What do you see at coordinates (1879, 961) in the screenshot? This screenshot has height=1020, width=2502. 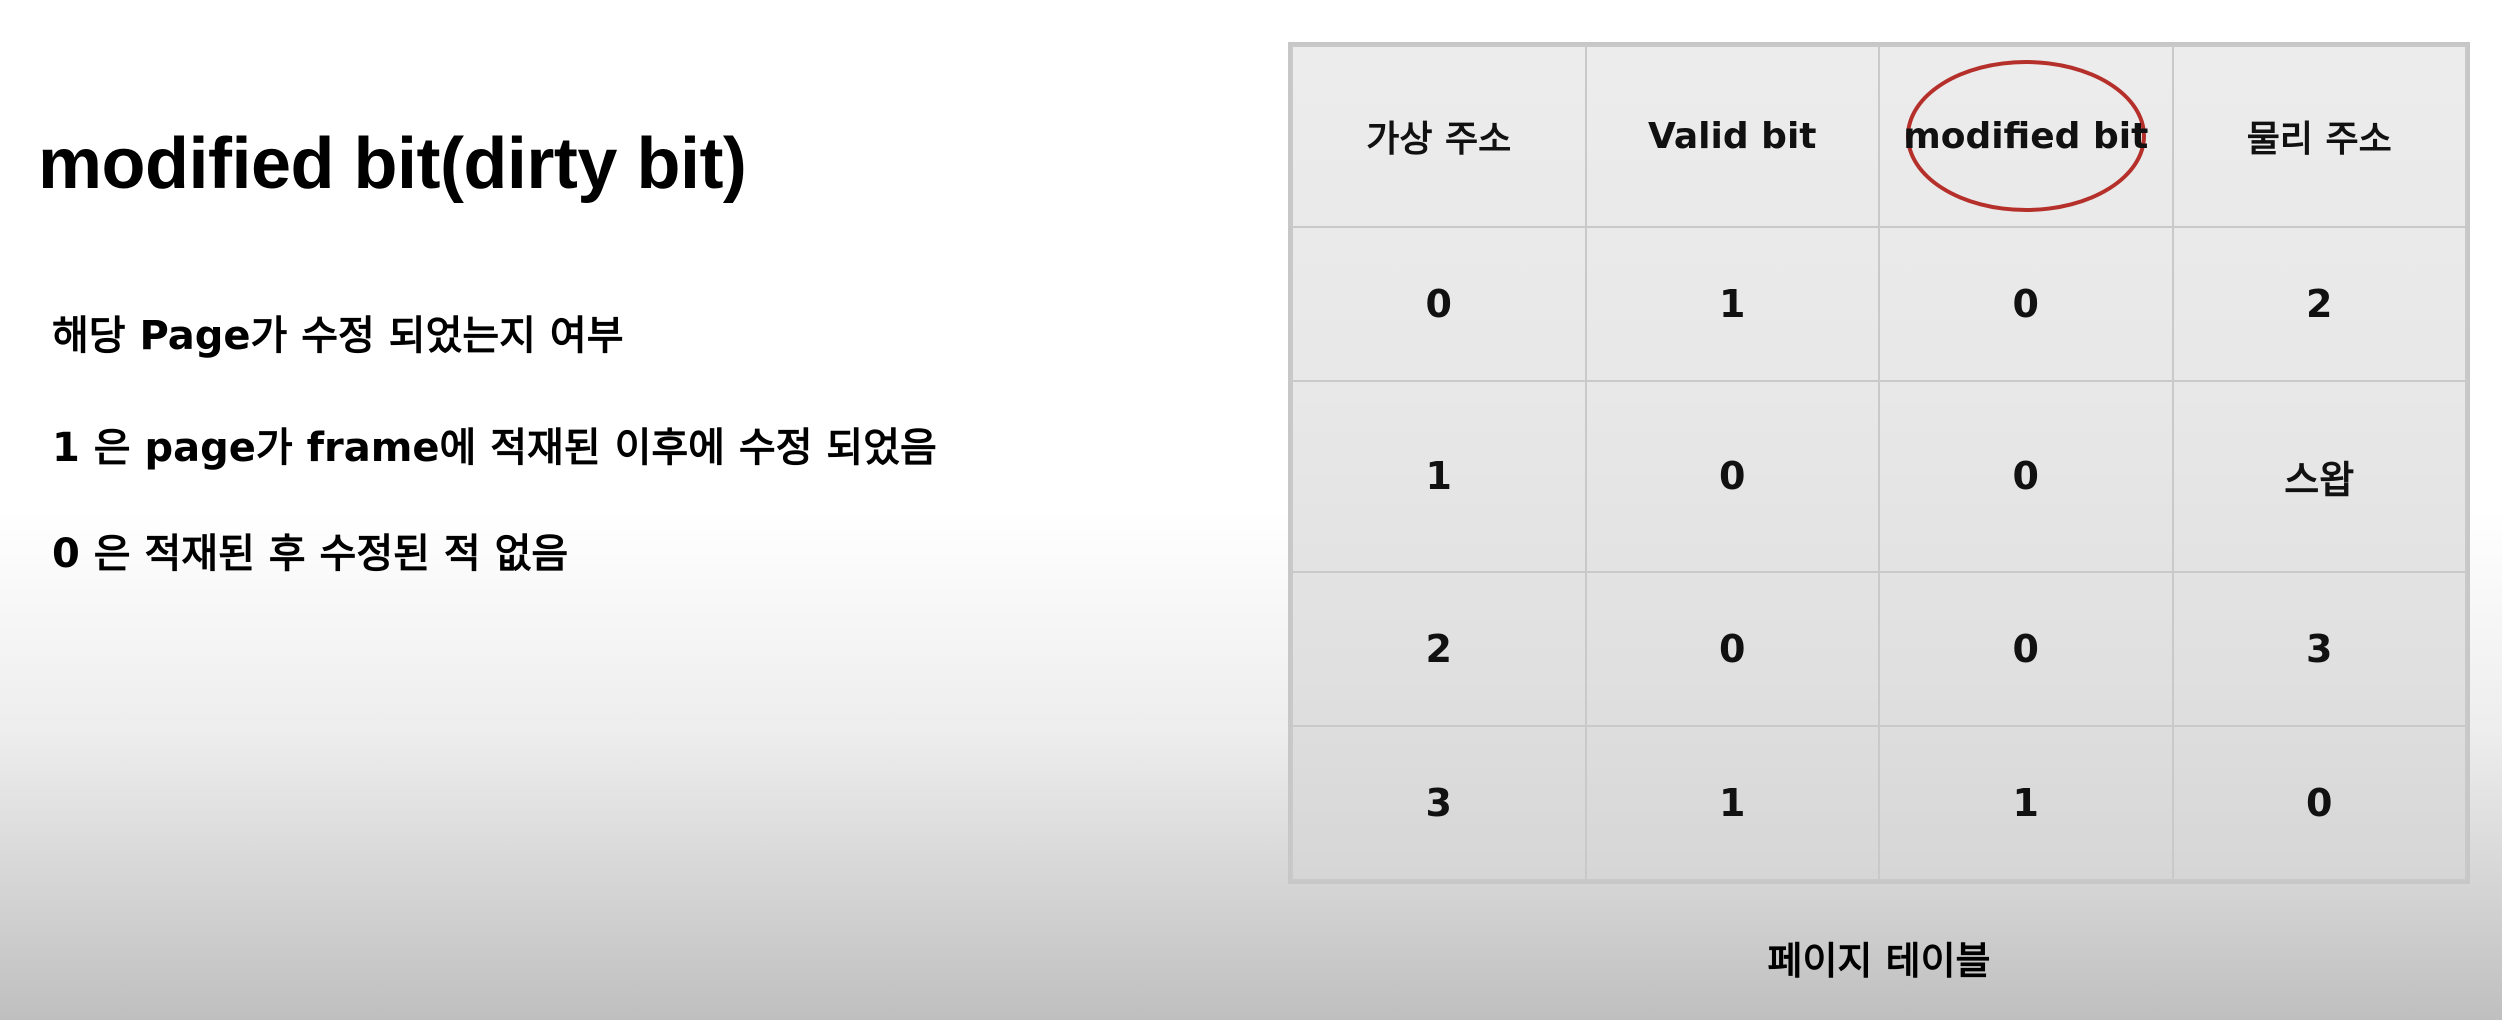 I see `table-caption: 페이지 테이블` at bounding box center [1879, 961].